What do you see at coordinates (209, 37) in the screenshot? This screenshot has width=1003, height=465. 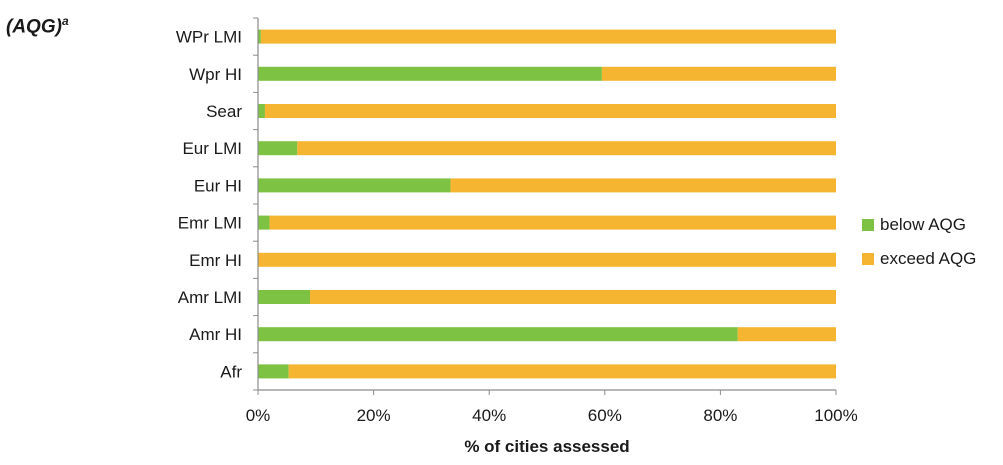 I see `category-label-0: WPr LMI` at bounding box center [209, 37].